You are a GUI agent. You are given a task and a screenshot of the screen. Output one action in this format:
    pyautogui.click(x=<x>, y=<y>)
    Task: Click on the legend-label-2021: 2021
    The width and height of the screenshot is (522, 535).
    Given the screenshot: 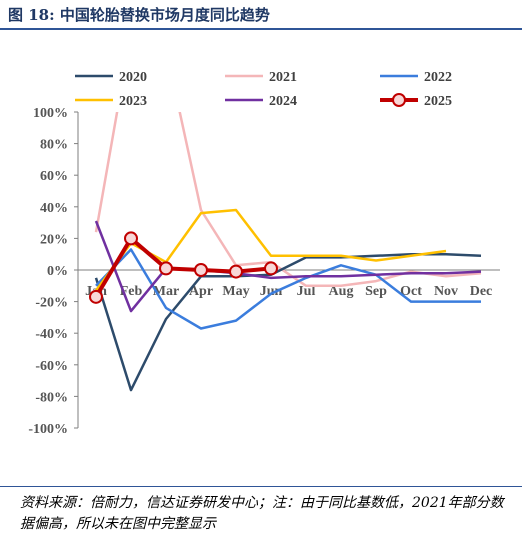 What is the action you would take?
    pyautogui.click(x=283, y=77)
    